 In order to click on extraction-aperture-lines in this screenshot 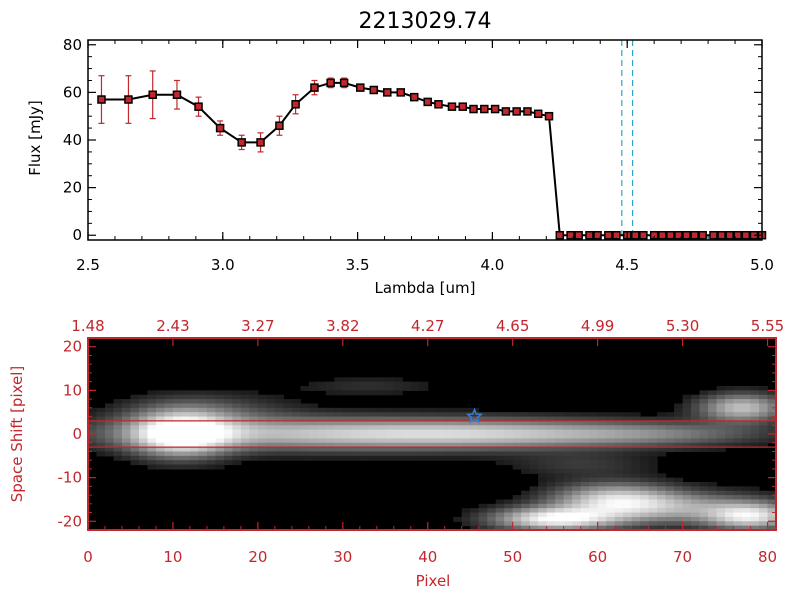, I will do `click(432, 434)`.